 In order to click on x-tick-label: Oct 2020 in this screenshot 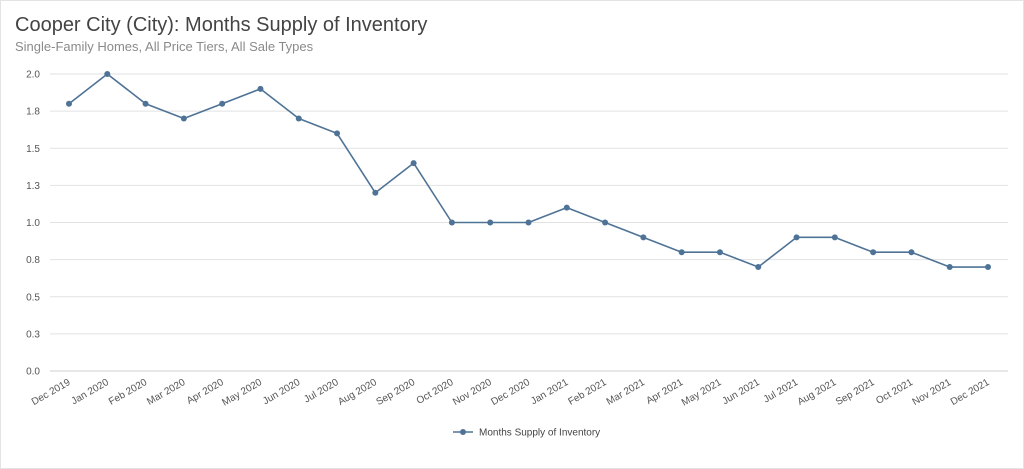, I will do `click(435, 392)`.